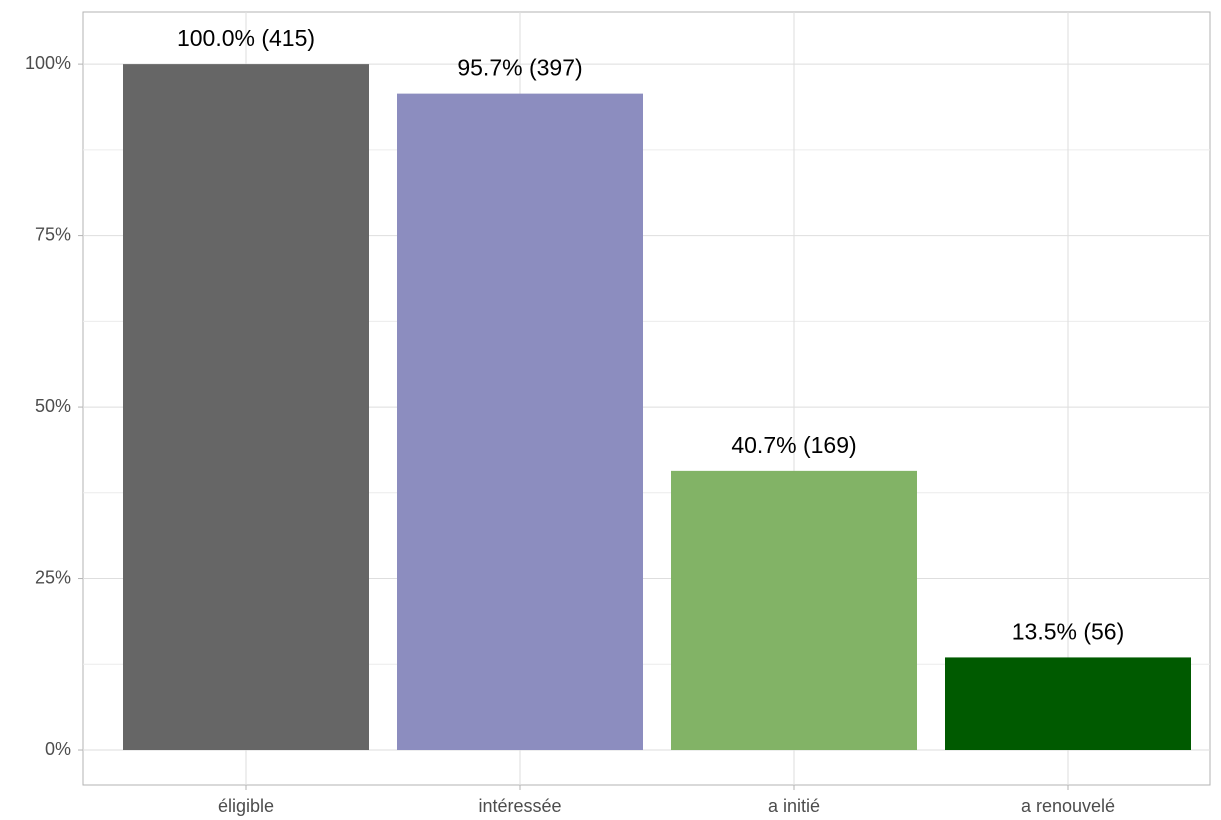 The width and height of the screenshot is (1221, 820). I want to click on x-tick-label: a renouvelé, so click(1068, 806).